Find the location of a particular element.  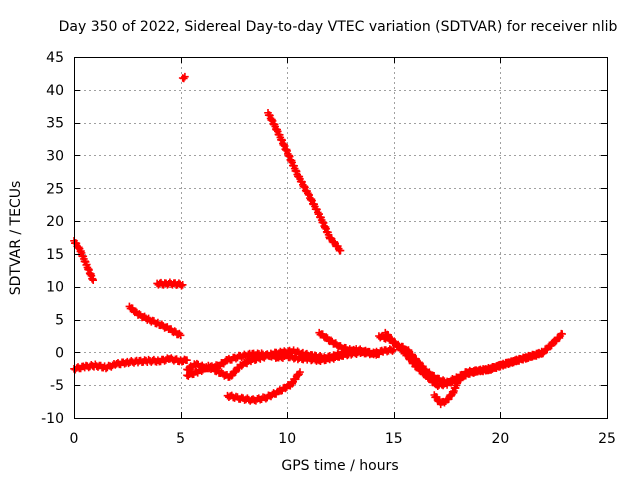

x-tick-label: 5 is located at coordinates (180, 439).